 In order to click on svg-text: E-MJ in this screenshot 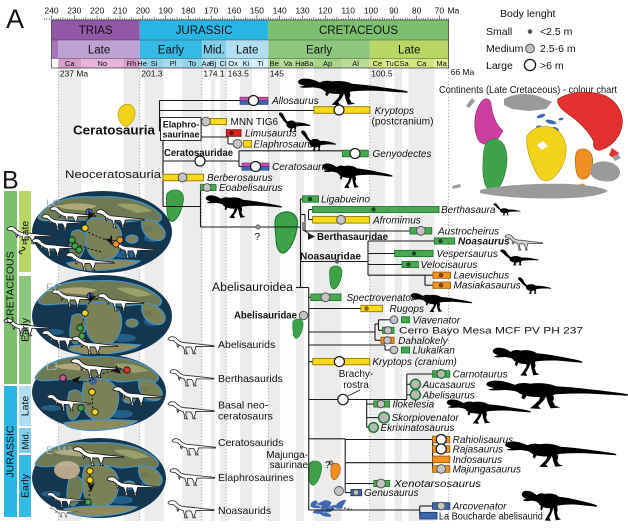, I will do `click(59, 451)`.